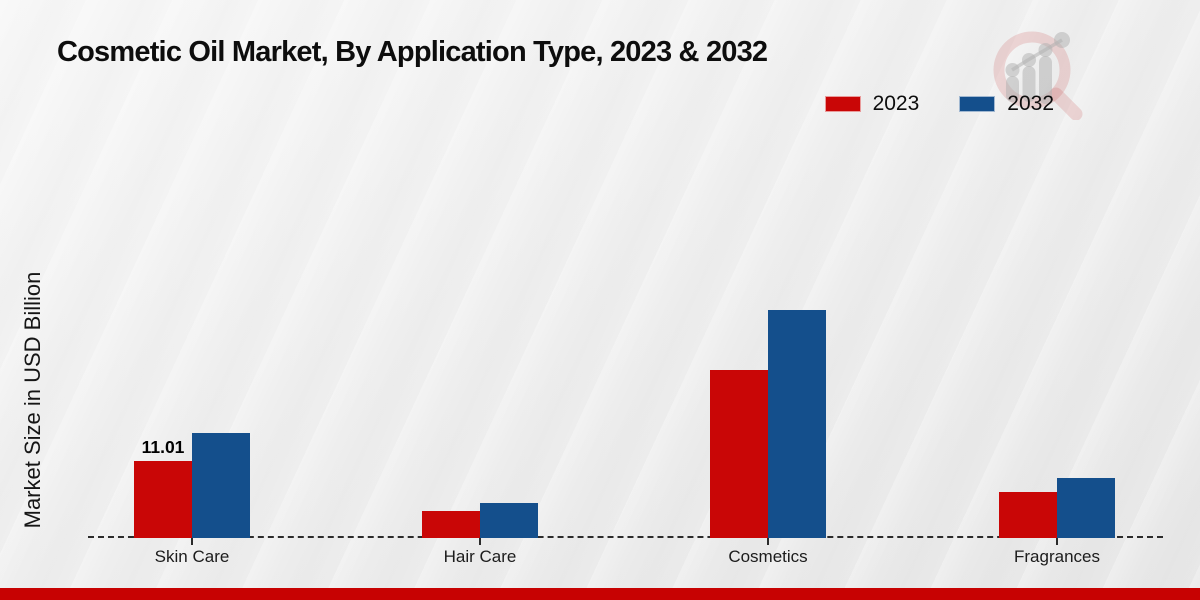 The image size is (1200, 600). What do you see at coordinates (768, 556) in the screenshot?
I see `x-category-label-cosmetics: Cosmetics` at bounding box center [768, 556].